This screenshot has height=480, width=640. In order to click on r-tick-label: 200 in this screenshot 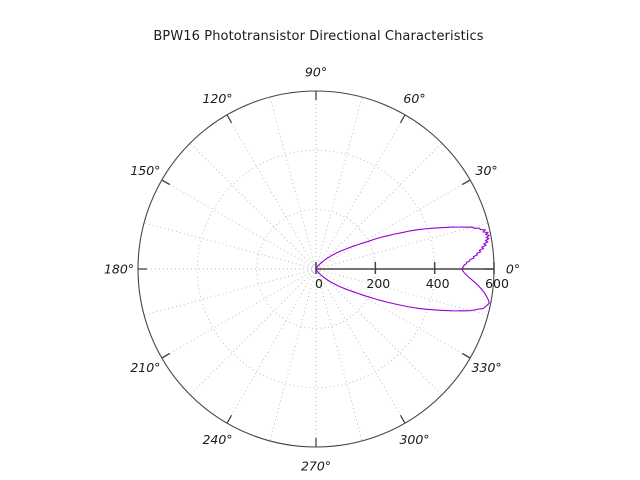, I will do `click(378, 283)`.